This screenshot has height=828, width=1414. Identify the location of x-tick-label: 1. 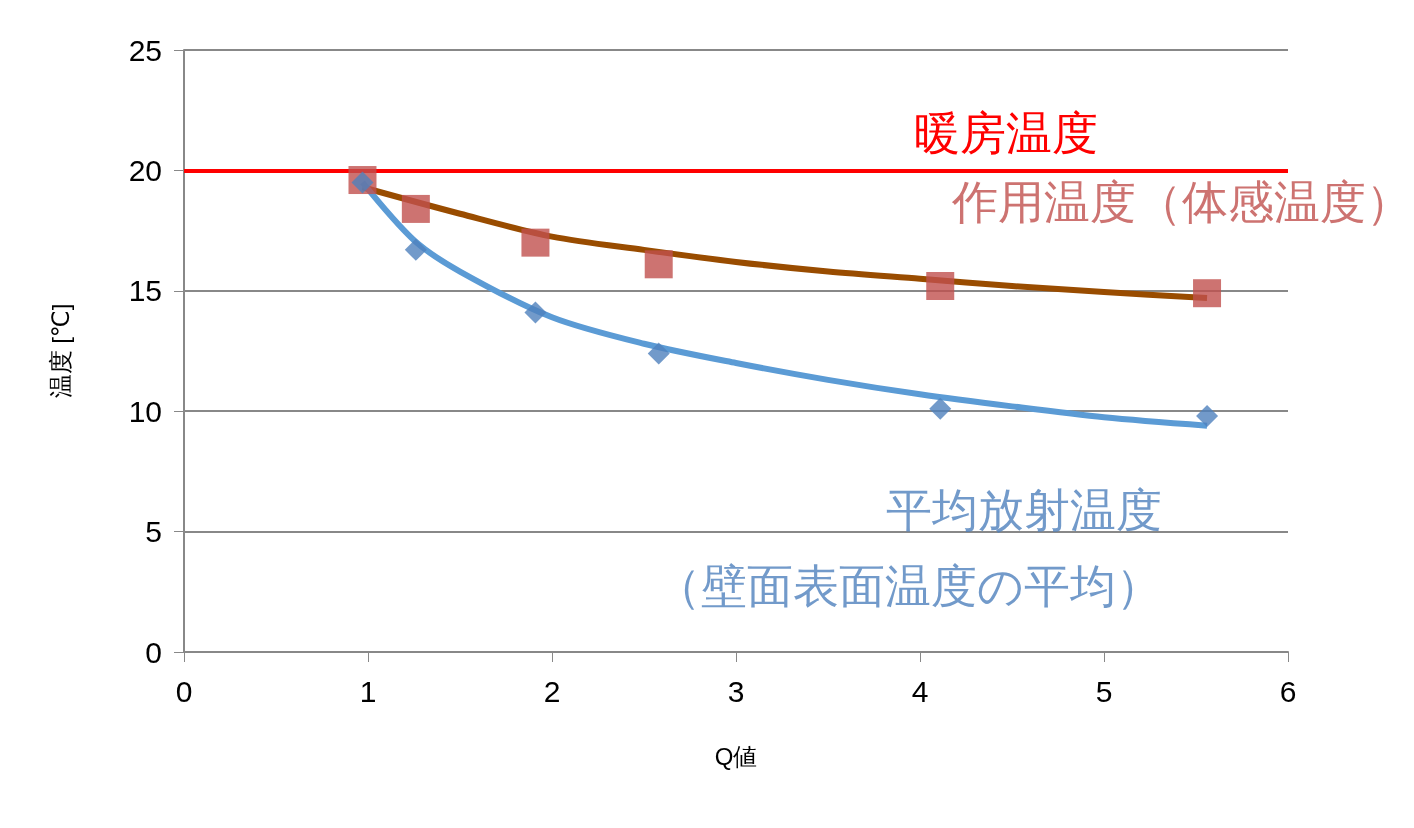
(368, 691).